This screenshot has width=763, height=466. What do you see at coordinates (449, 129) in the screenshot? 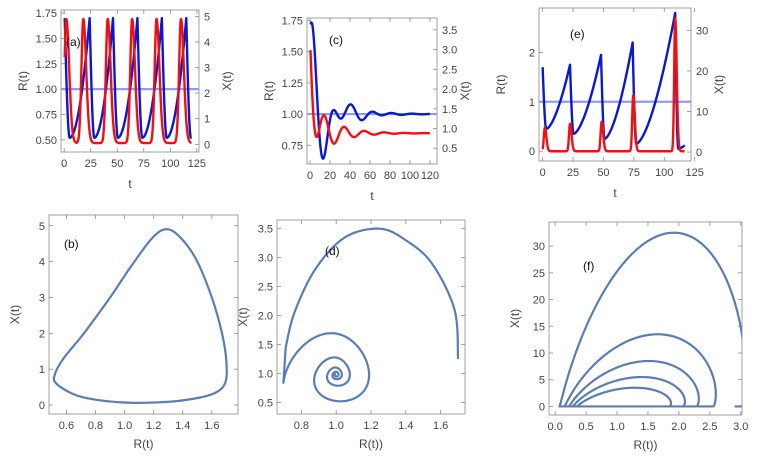
I see `y-right-tick-label: 1.0` at bounding box center [449, 129].